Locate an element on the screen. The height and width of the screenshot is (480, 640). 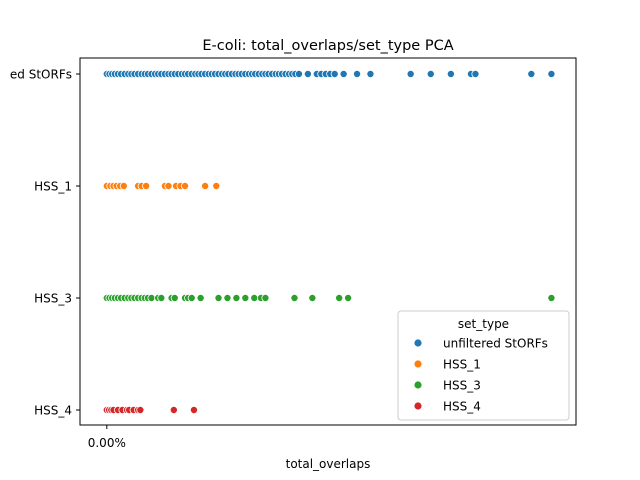
y-tick-label: HSS_4 is located at coordinates (53, 411).